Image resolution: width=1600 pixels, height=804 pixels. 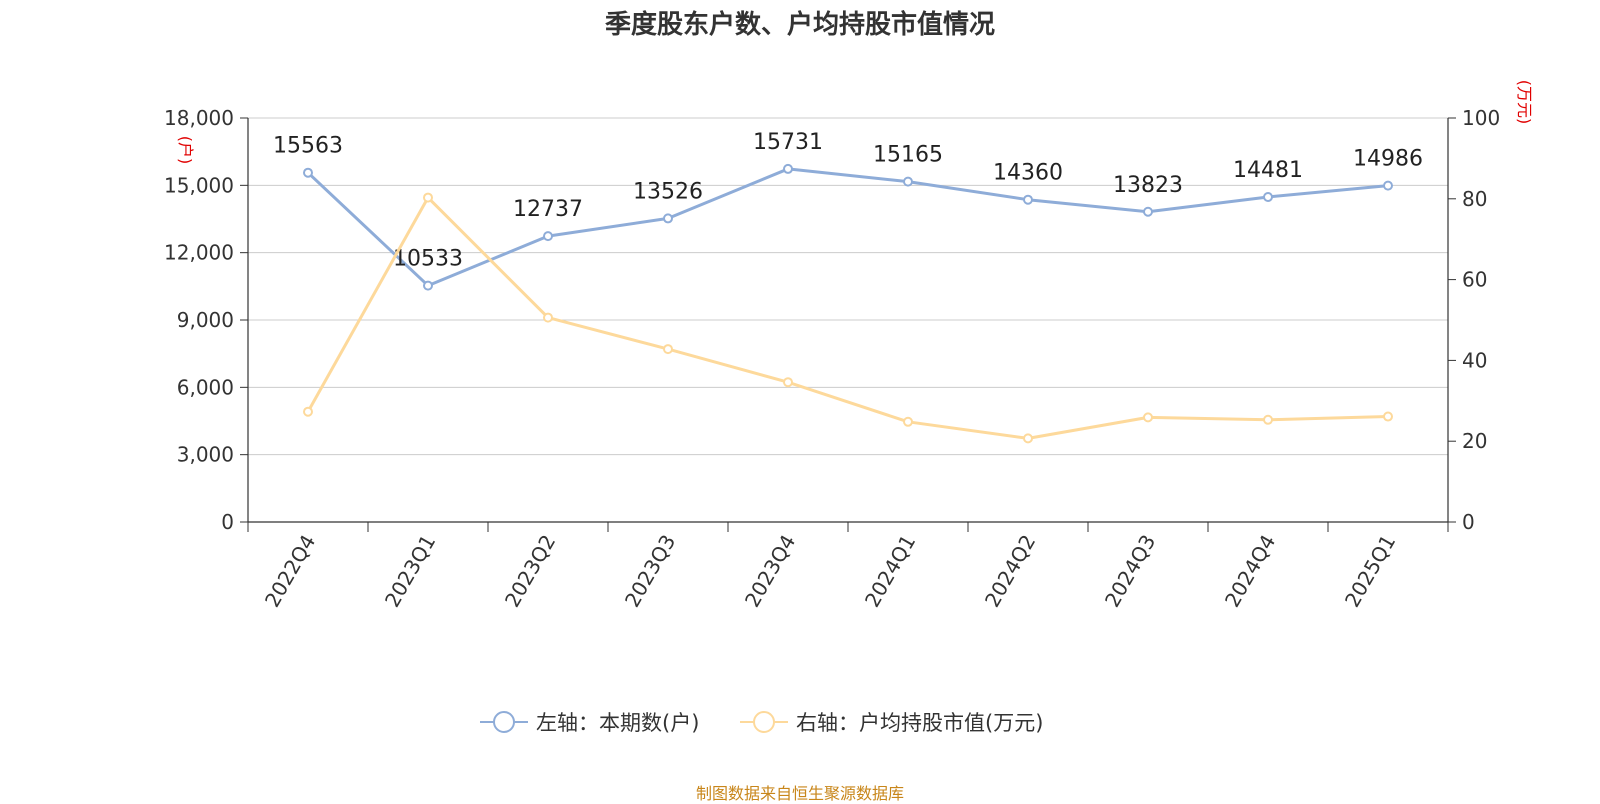 What do you see at coordinates (1524, 102) in the screenshot?
I see `right-axis-unit: (万元)` at bounding box center [1524, 102].